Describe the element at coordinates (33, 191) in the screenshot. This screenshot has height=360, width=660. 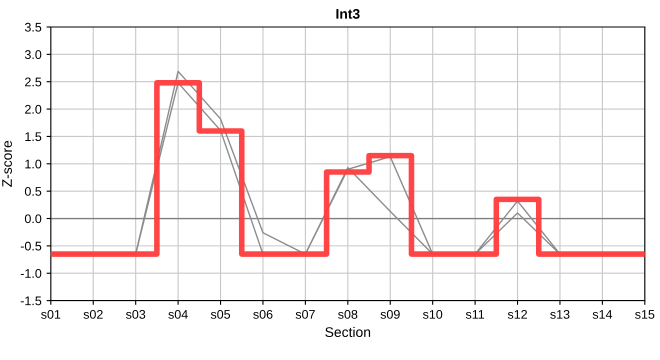
I see `y-tick-label: 0.5` at that location.